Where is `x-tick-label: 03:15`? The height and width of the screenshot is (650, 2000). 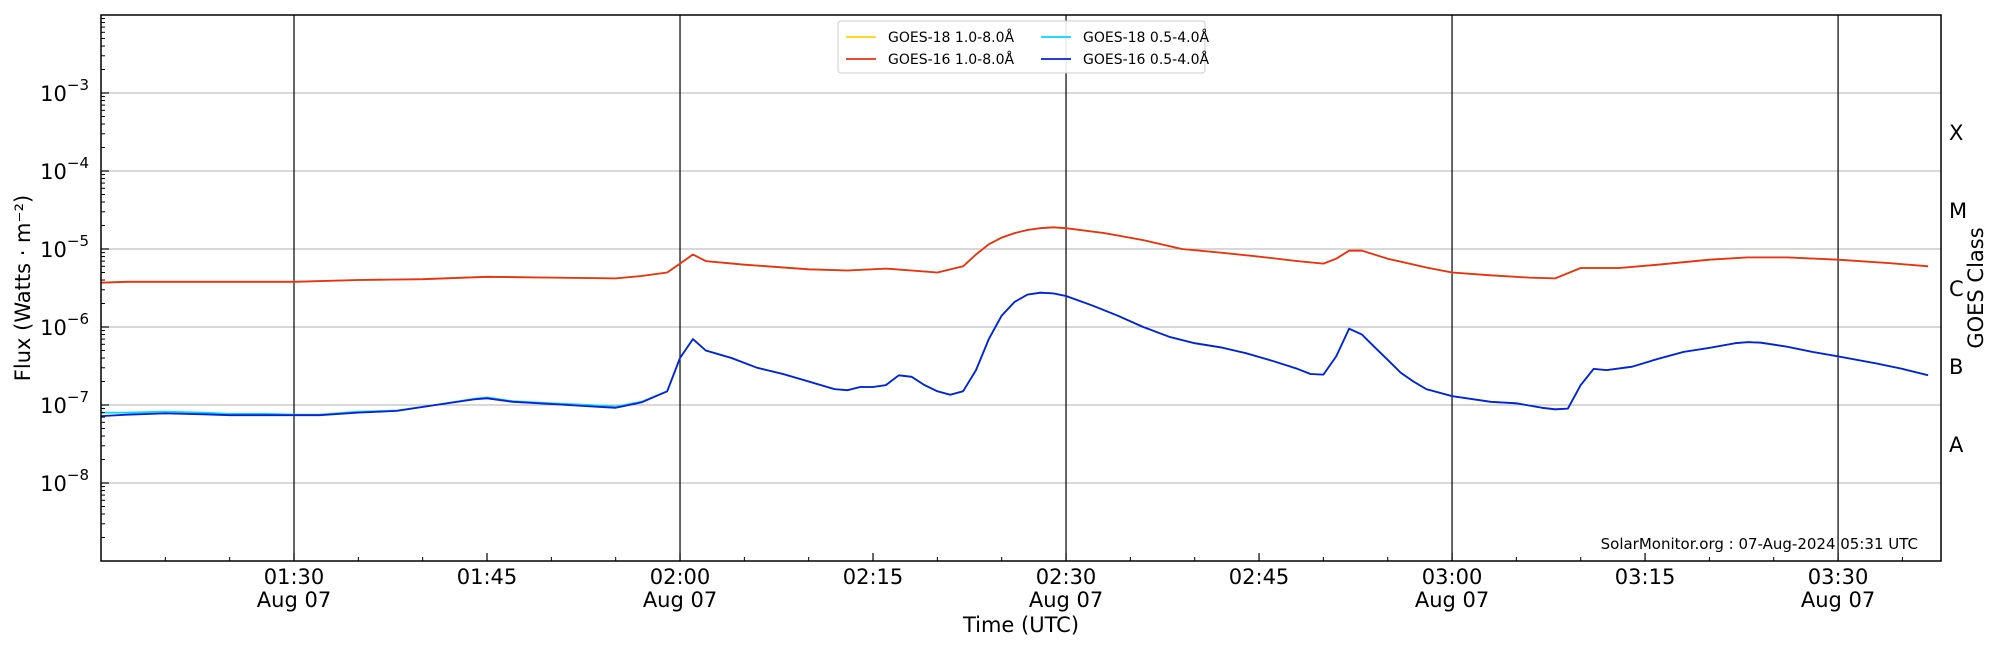
x-tick-label: 03:15 is located at coordinates (1645, 577).